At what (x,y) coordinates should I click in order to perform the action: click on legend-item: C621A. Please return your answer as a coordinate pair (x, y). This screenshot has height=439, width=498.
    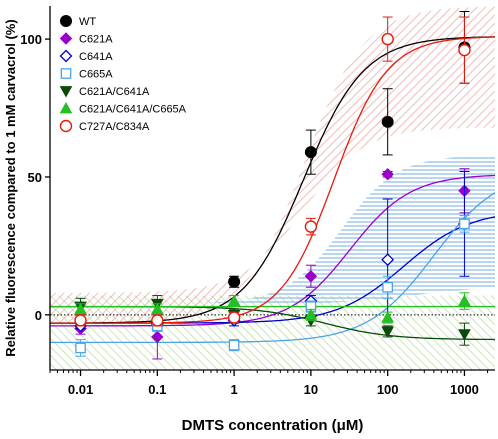
    Looking at the image, I should click on (86, 39).